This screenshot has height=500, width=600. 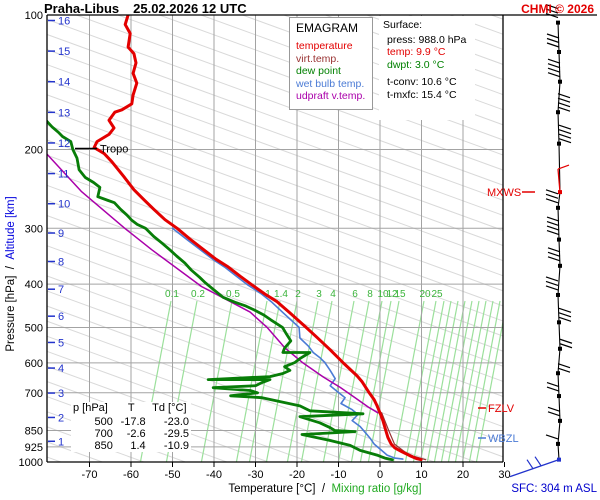 I want to click on x-axis-mixing-label: Mixing ratio [g/kg], so click(x=376, y=489).